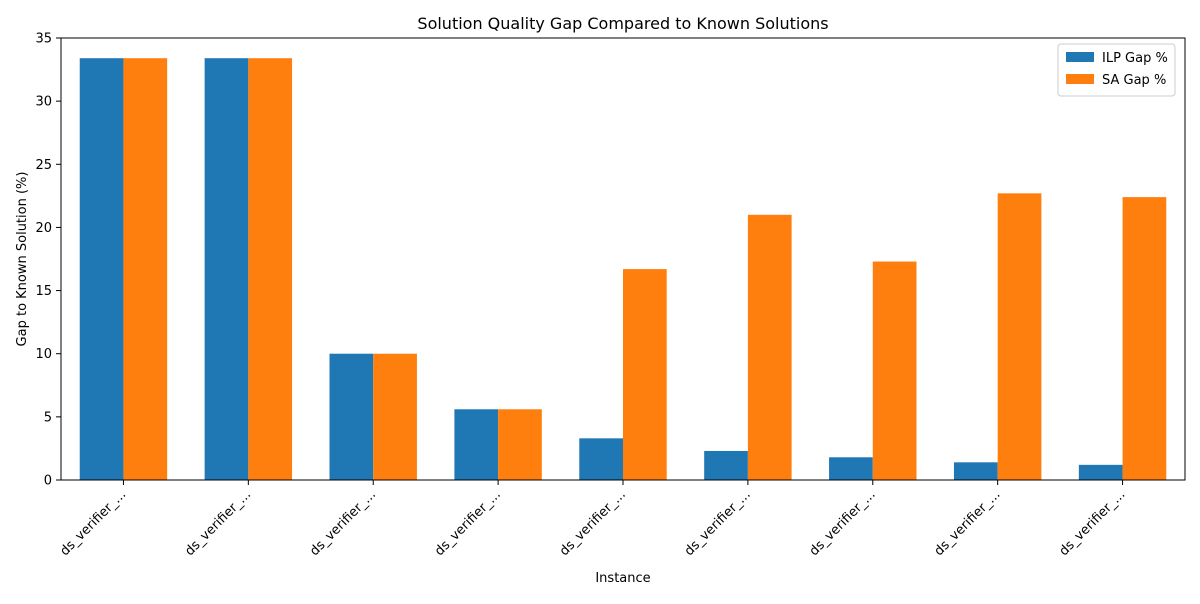 Image resolution: width=1200 pixels, height=604 pixels. What do you see at coordinates (43, 165) in the screenshot?
I see `y-tick-label: 25` at bounding box center [43, 165].